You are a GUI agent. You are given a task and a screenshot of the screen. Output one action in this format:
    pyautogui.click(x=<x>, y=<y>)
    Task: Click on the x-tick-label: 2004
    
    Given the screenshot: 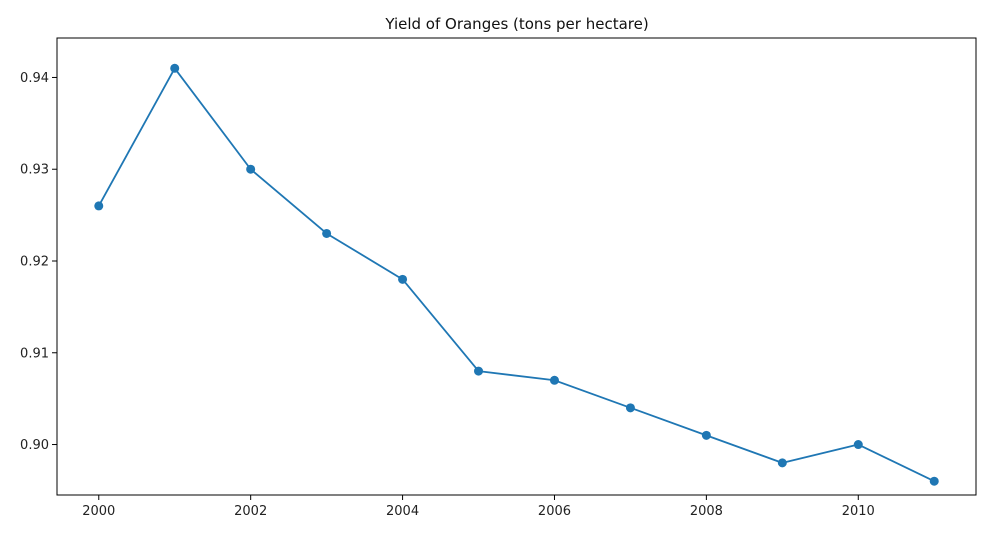 What is the action you would take?
    pyautogui.click(x=402, y=511)
    